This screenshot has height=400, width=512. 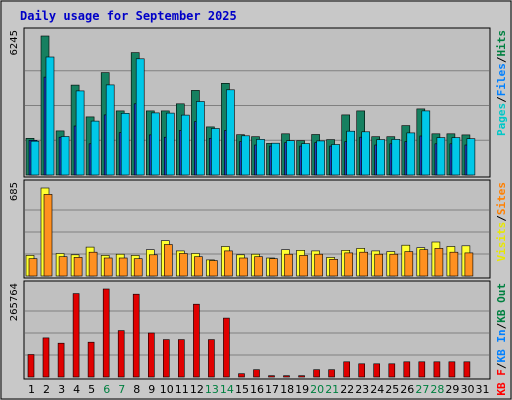 What do you see at coordinates (197, 389) in the screenshot?
I see `x-tick-label: 12` at bounding box center [197, 389].